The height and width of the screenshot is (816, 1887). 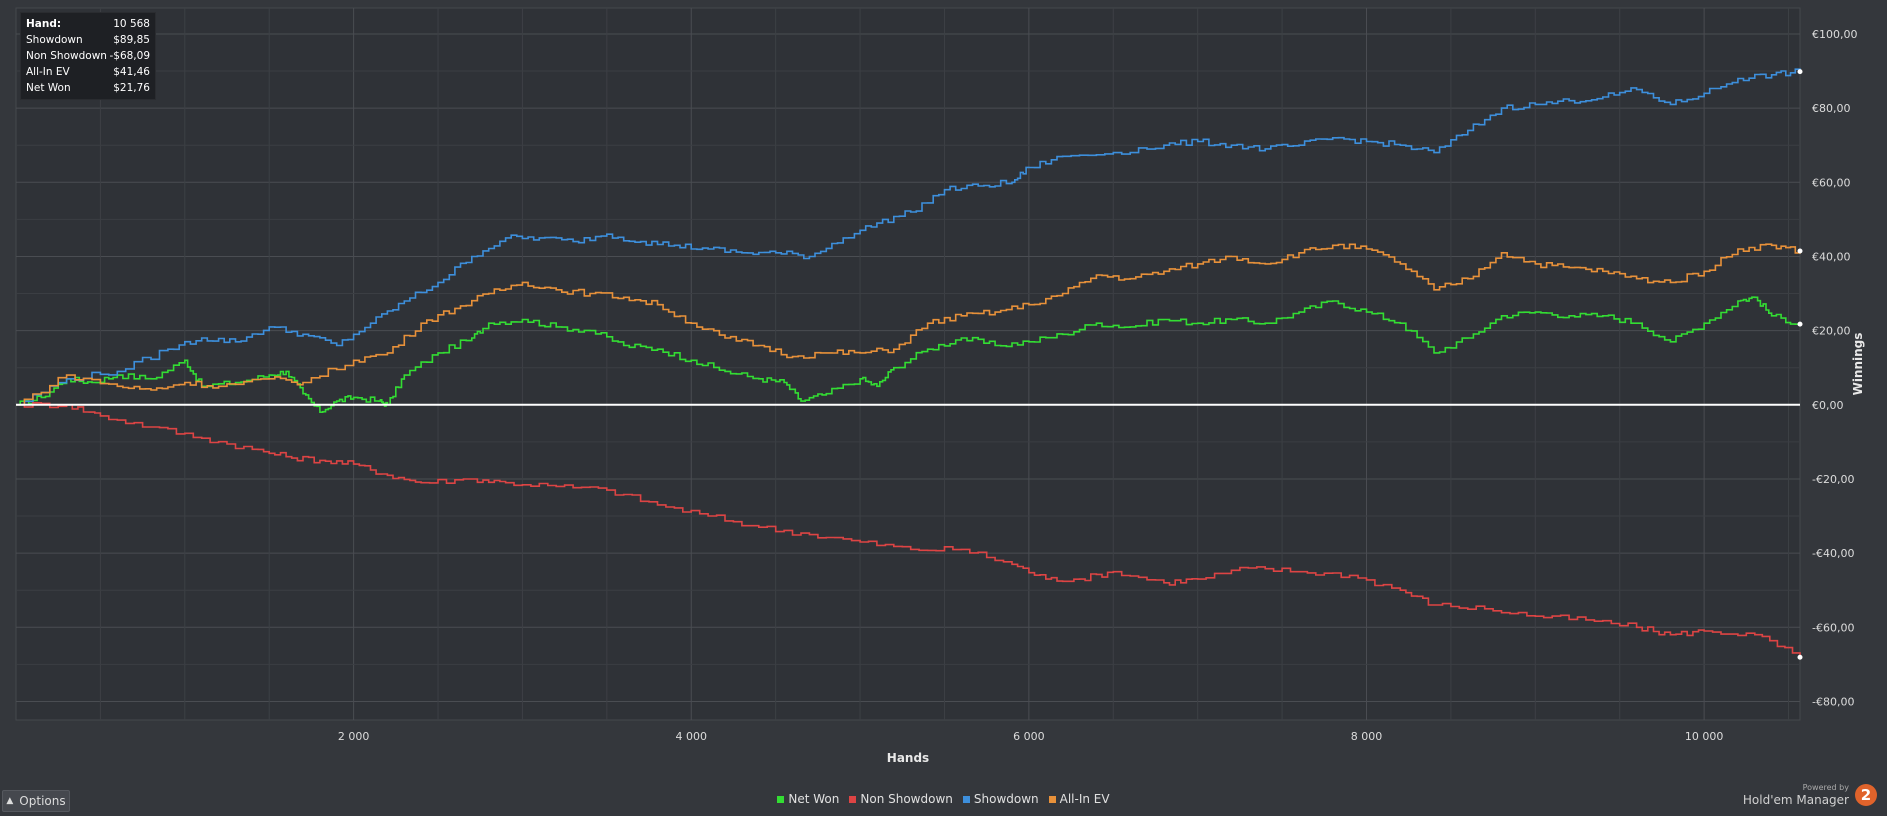 What do you see at coordinates (131, 88) in the screenshot?
I see `summary-value: $21,76` at bounding box center [131, 88].